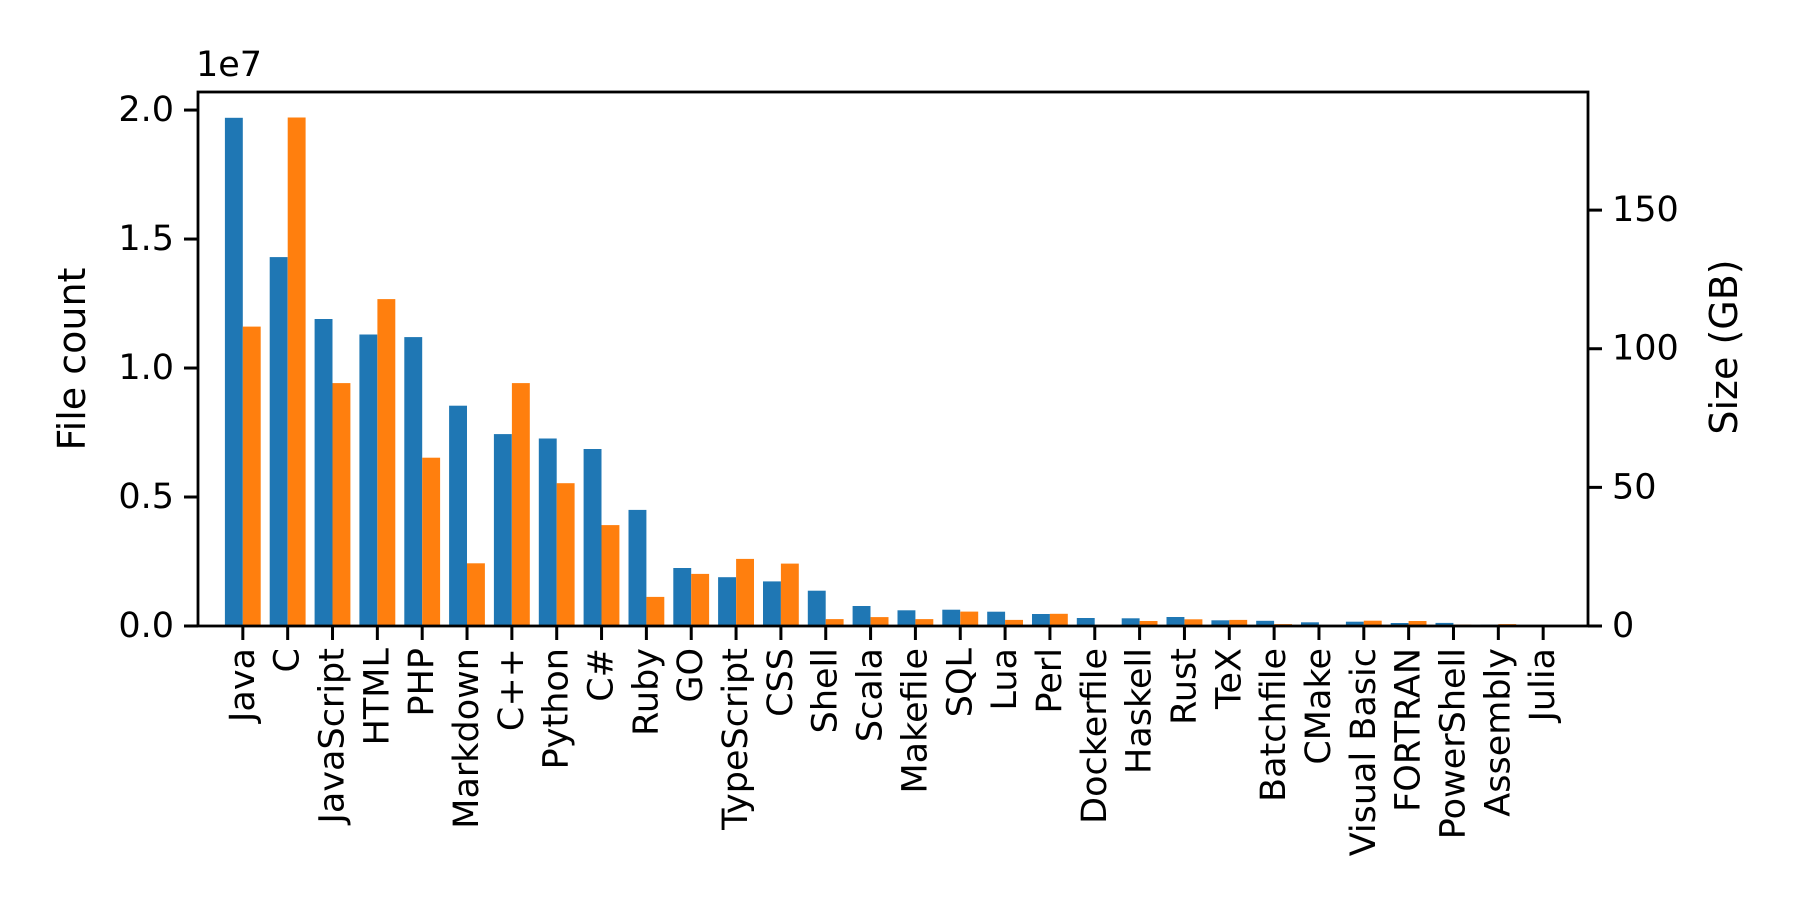 The height and width of the screenshot is (900, 1800). What do you see at coordinates (458, 515) in the screenshot?
I see `bar-files-markdown` at bounding box center [458, 515].